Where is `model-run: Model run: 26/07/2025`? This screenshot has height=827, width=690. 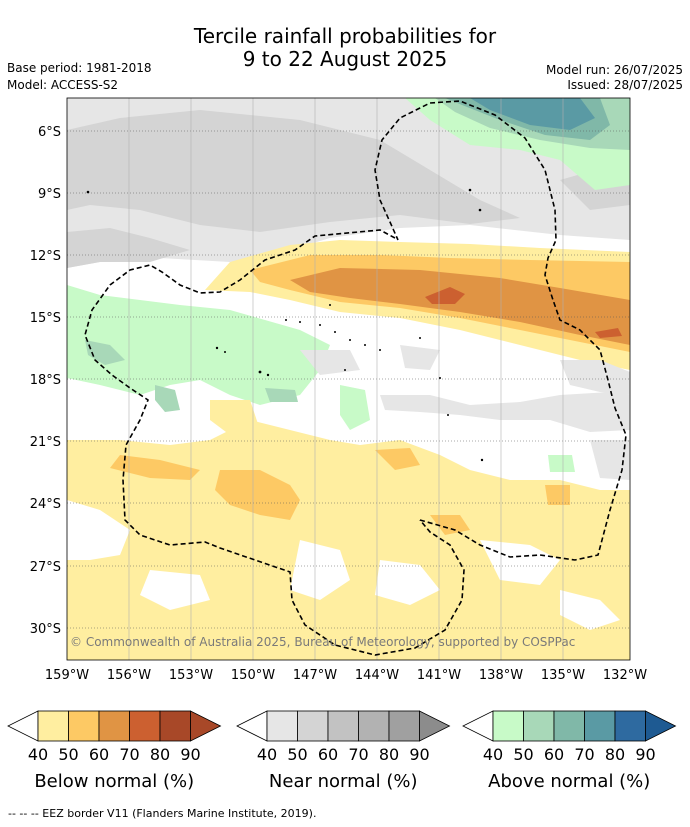 model-run: Model run: 26/07/2025 is located at coordinates (614, 70).